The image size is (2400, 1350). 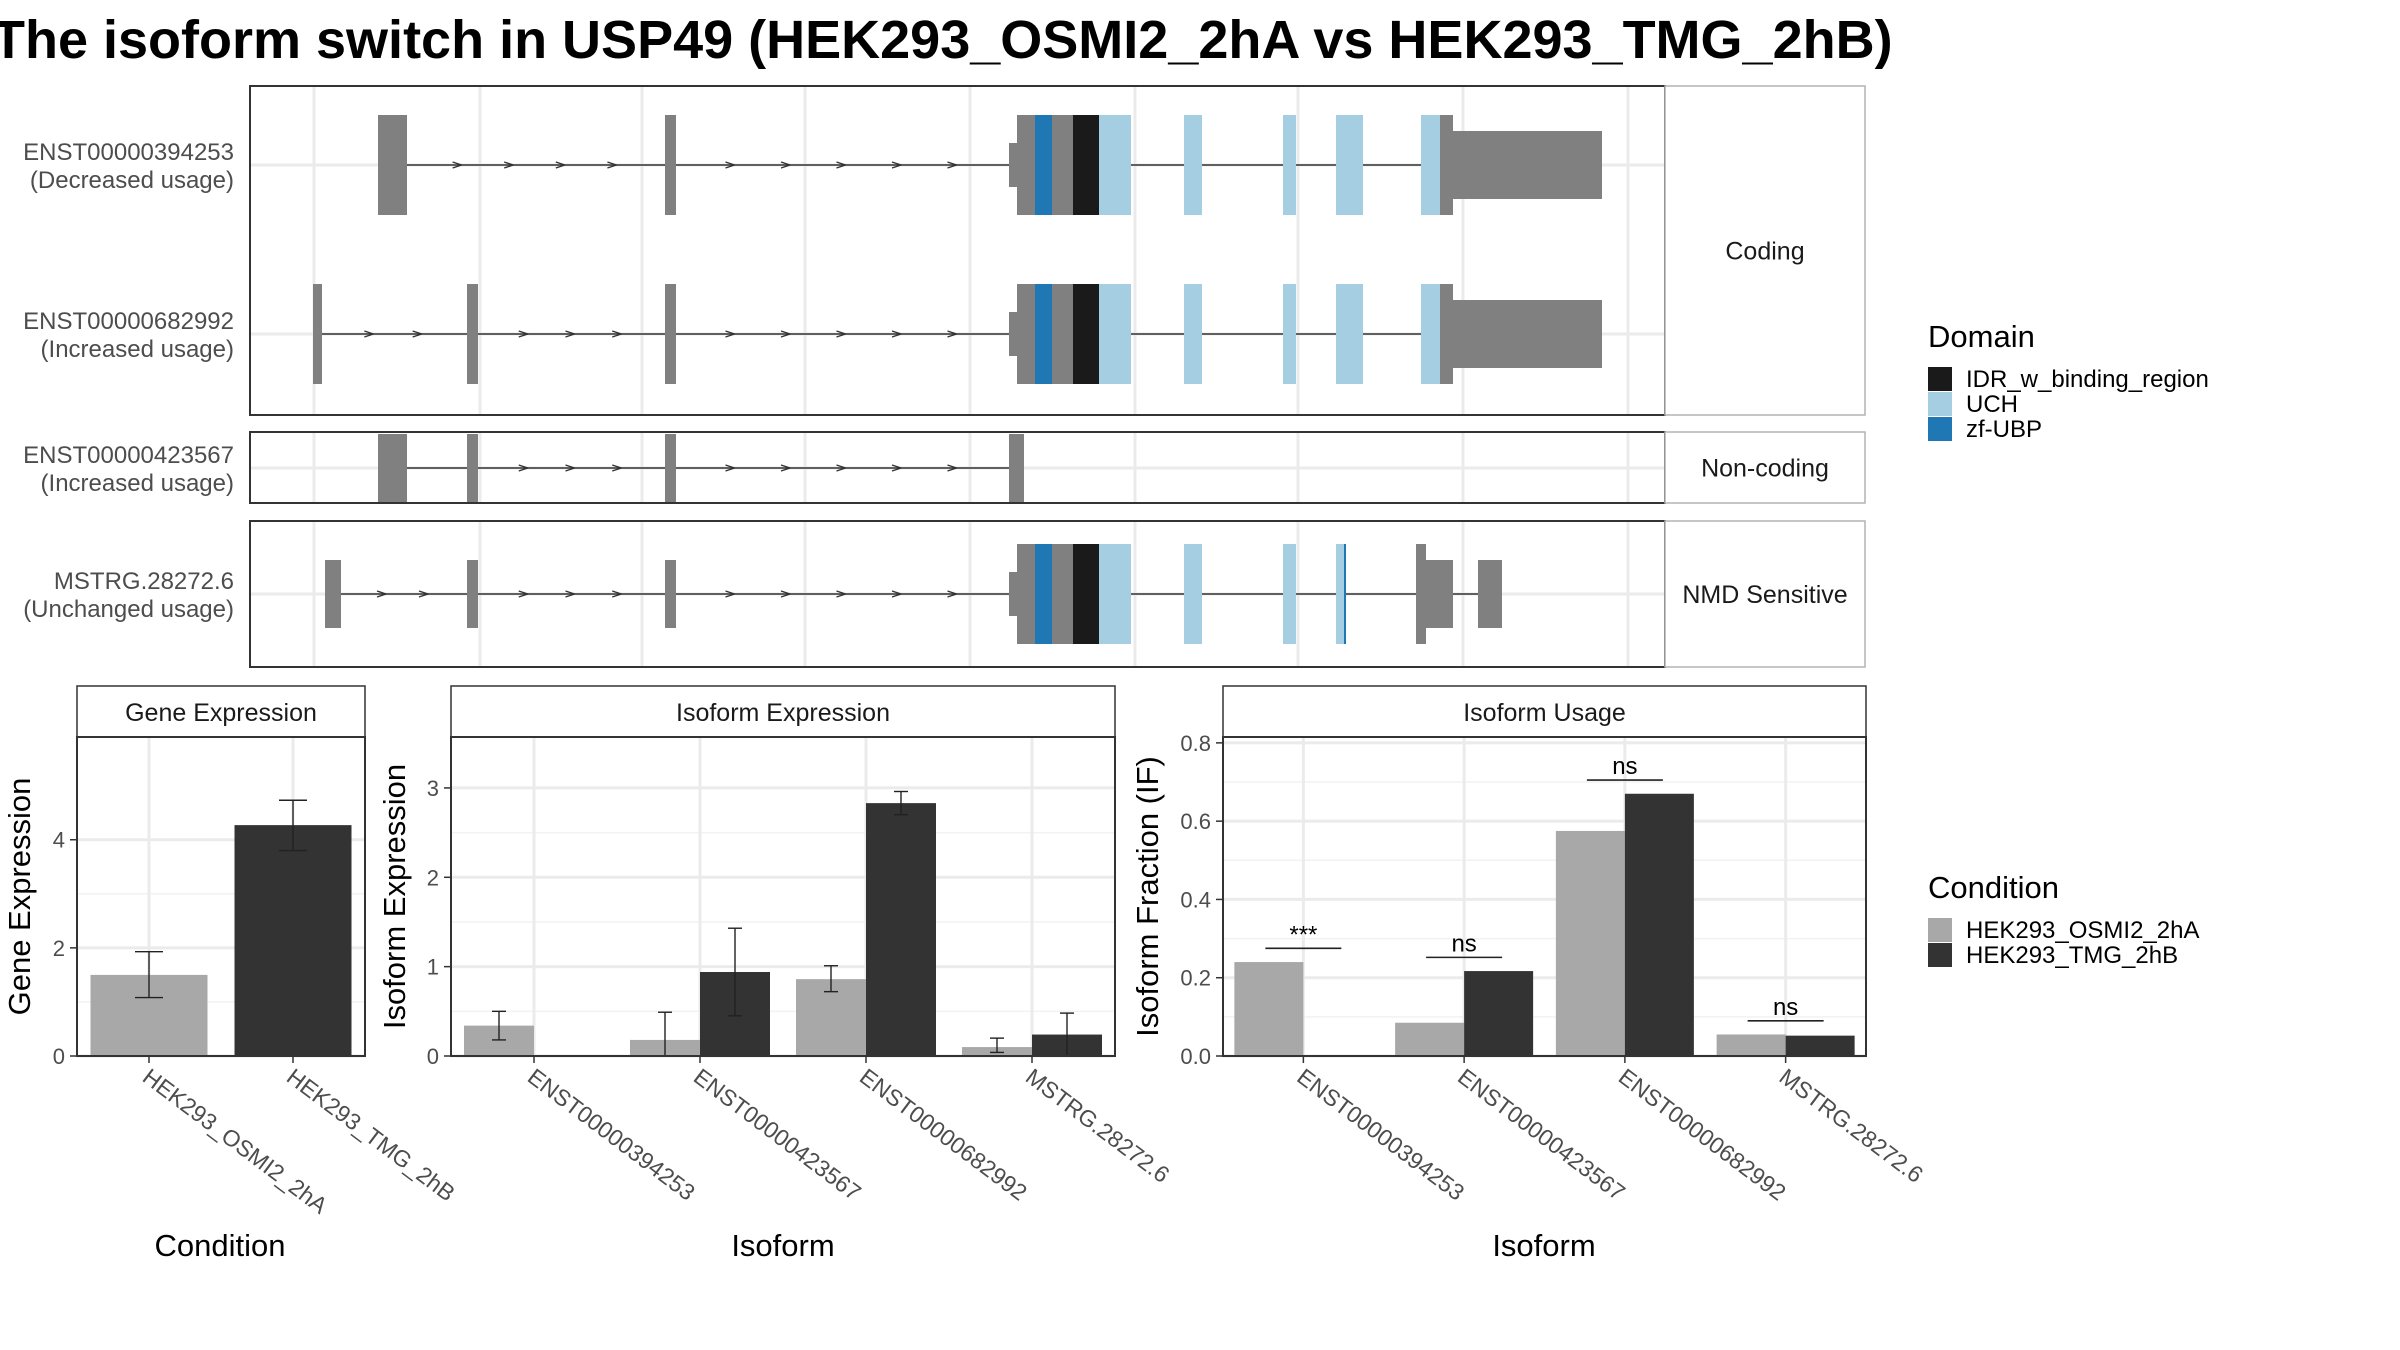 What do you see at coordinates (128, 455) in the screenshot?
I see `transcript-label: ENST00000423567` at bounding box center [128, 455].